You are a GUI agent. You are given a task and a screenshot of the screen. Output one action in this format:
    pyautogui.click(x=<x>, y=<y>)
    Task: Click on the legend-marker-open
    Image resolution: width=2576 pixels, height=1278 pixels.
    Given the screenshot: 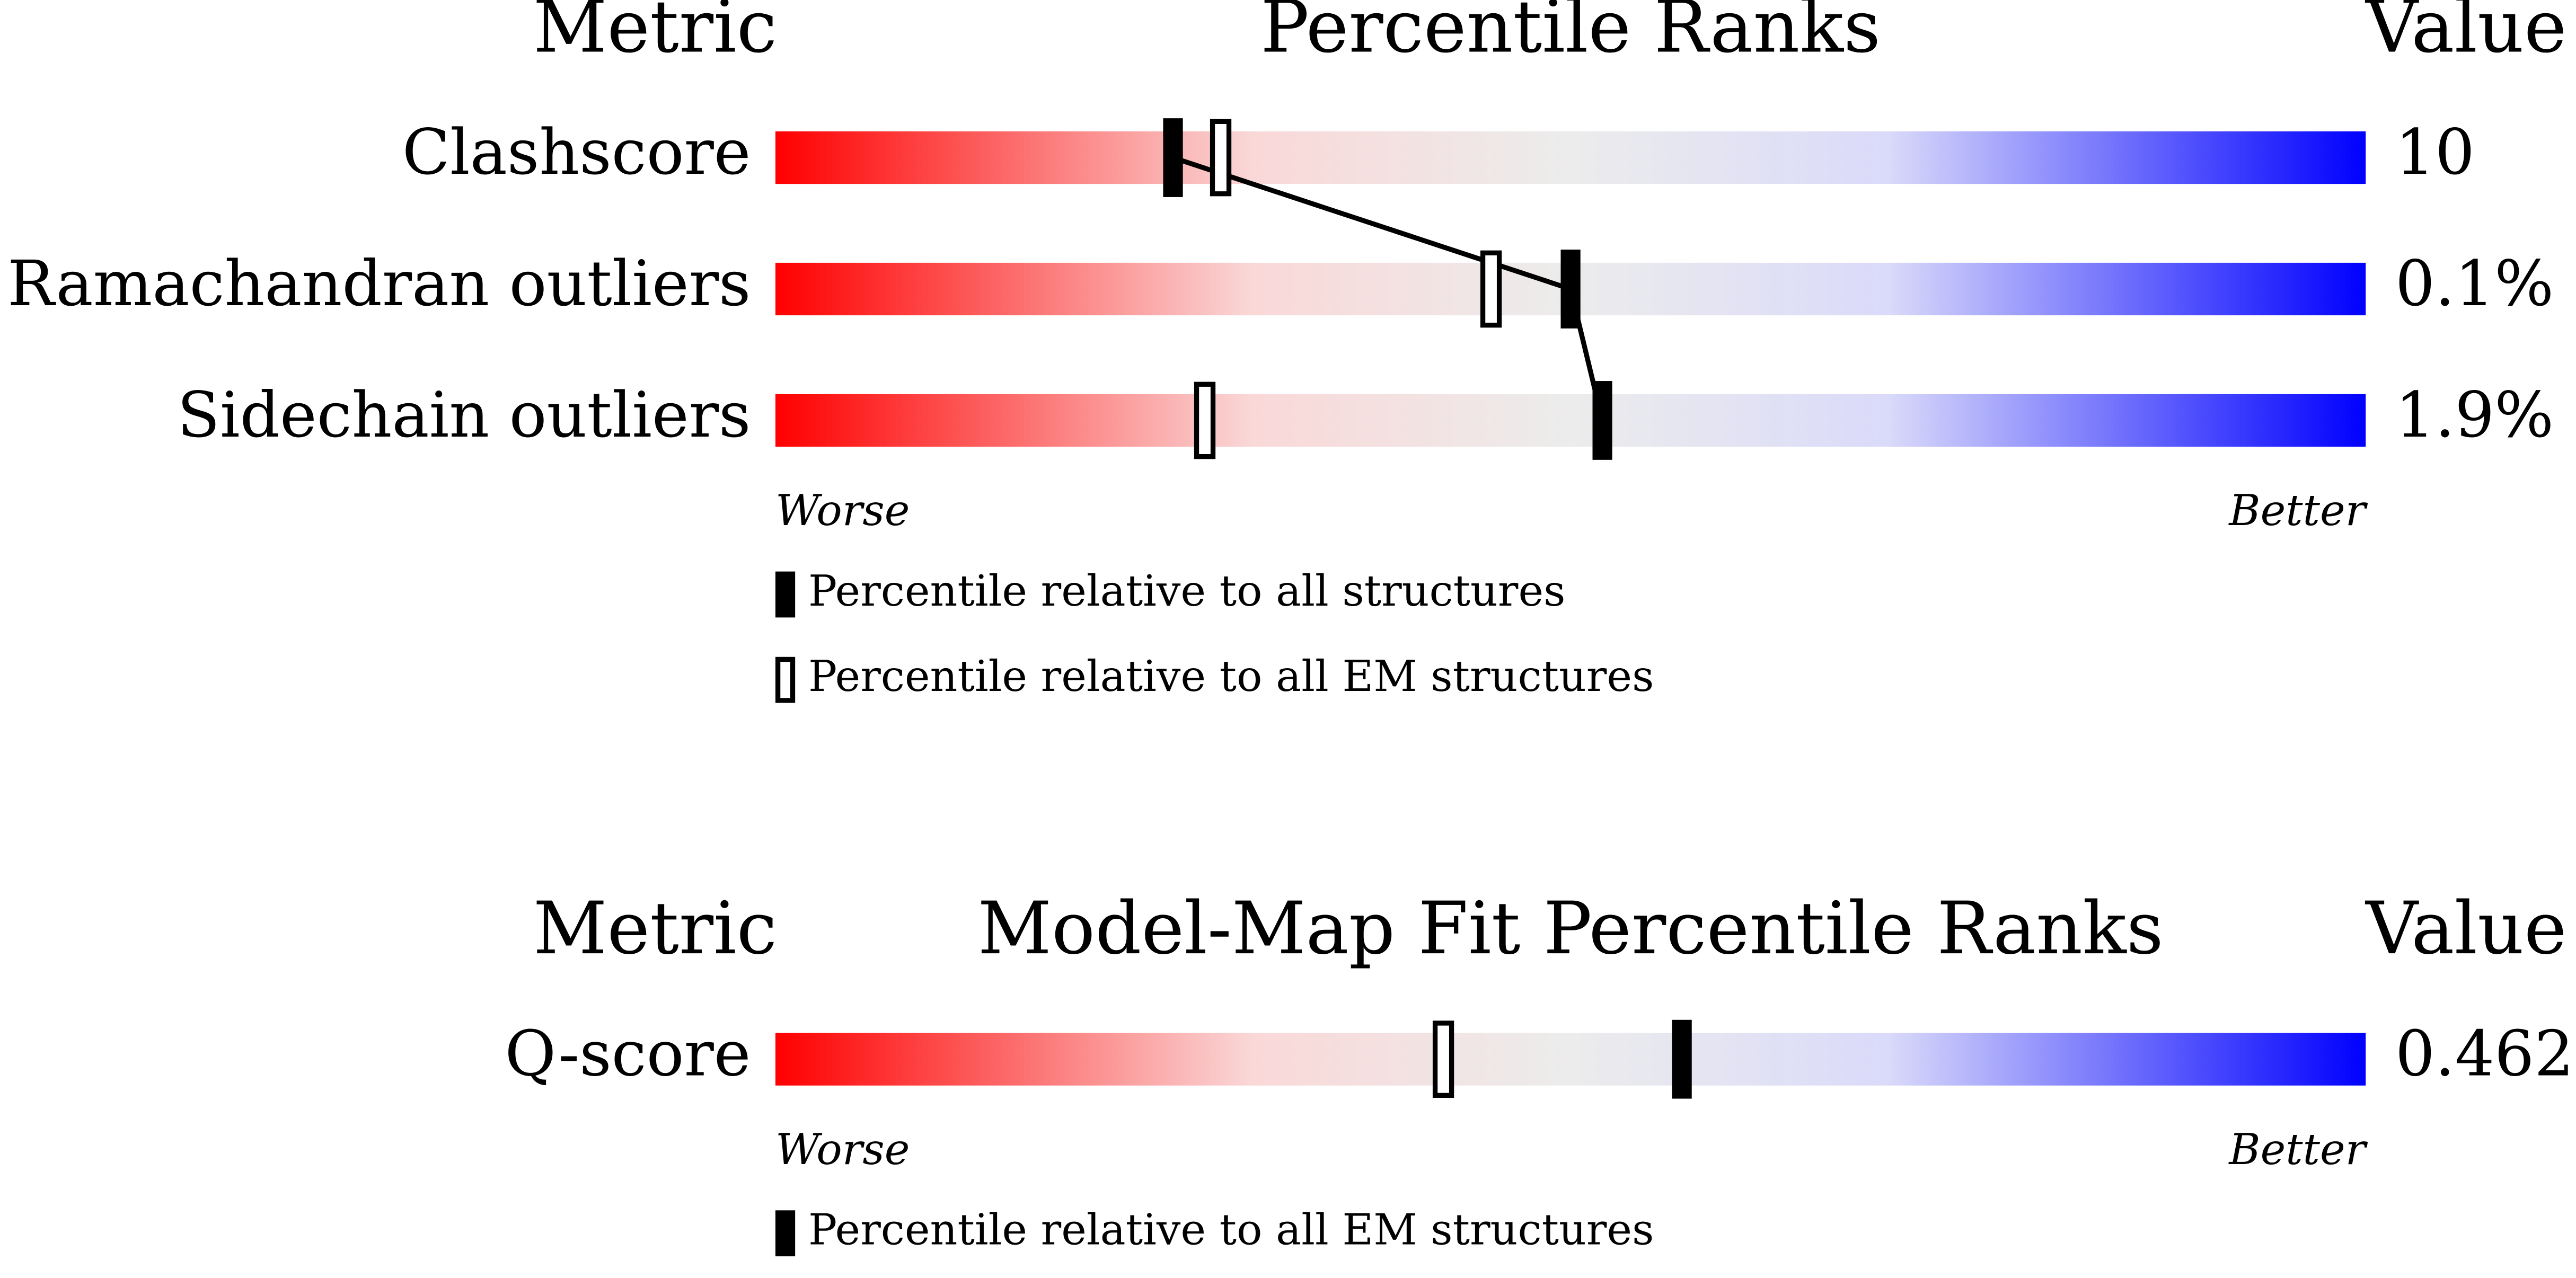 What is the action you would take?
    pyautogui.click(x=785, y=679)
    